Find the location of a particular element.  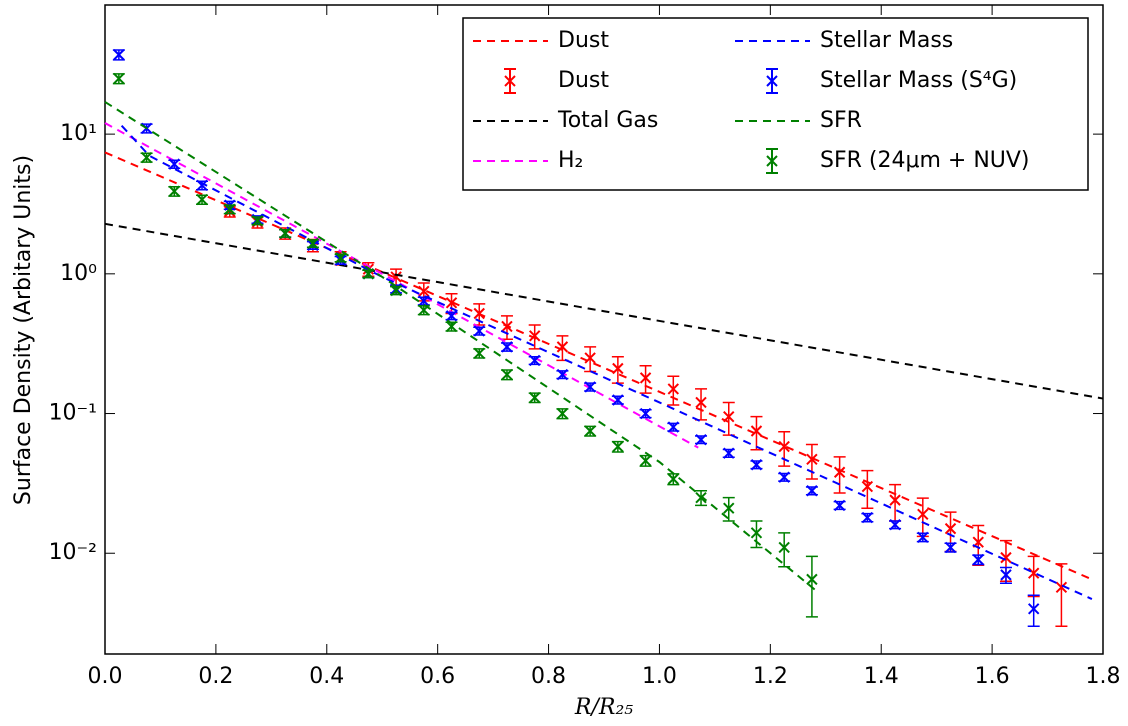

y-tick-label: 10¹ is located at coordinates (78, 133).